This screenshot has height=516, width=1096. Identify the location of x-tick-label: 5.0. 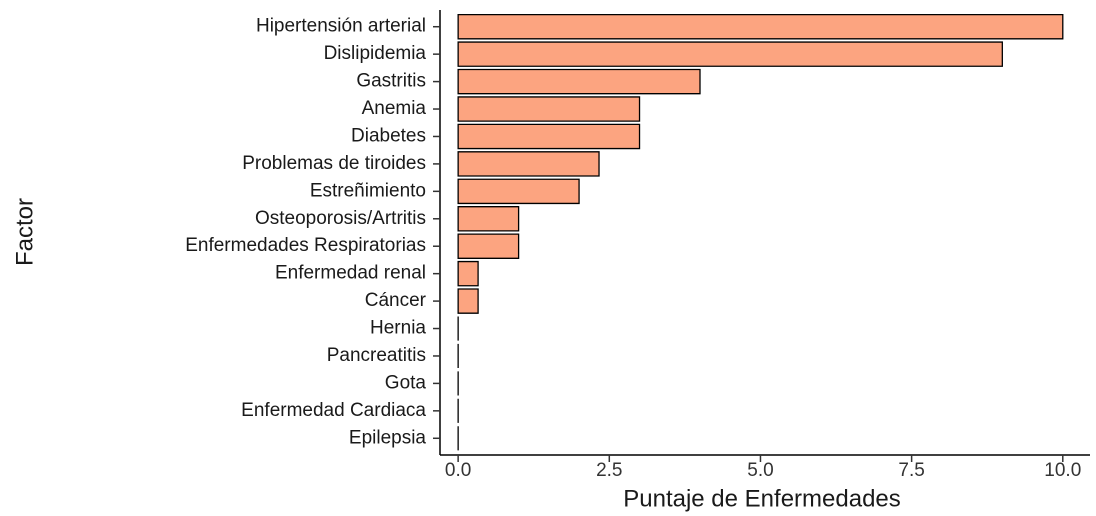
(760, 470).